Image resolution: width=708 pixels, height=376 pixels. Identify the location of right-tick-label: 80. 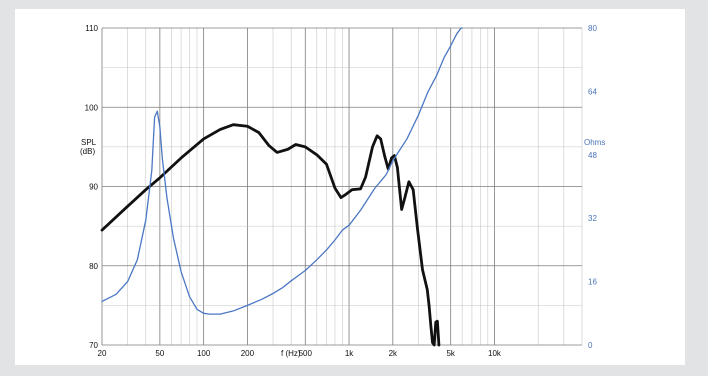
(592, 28).